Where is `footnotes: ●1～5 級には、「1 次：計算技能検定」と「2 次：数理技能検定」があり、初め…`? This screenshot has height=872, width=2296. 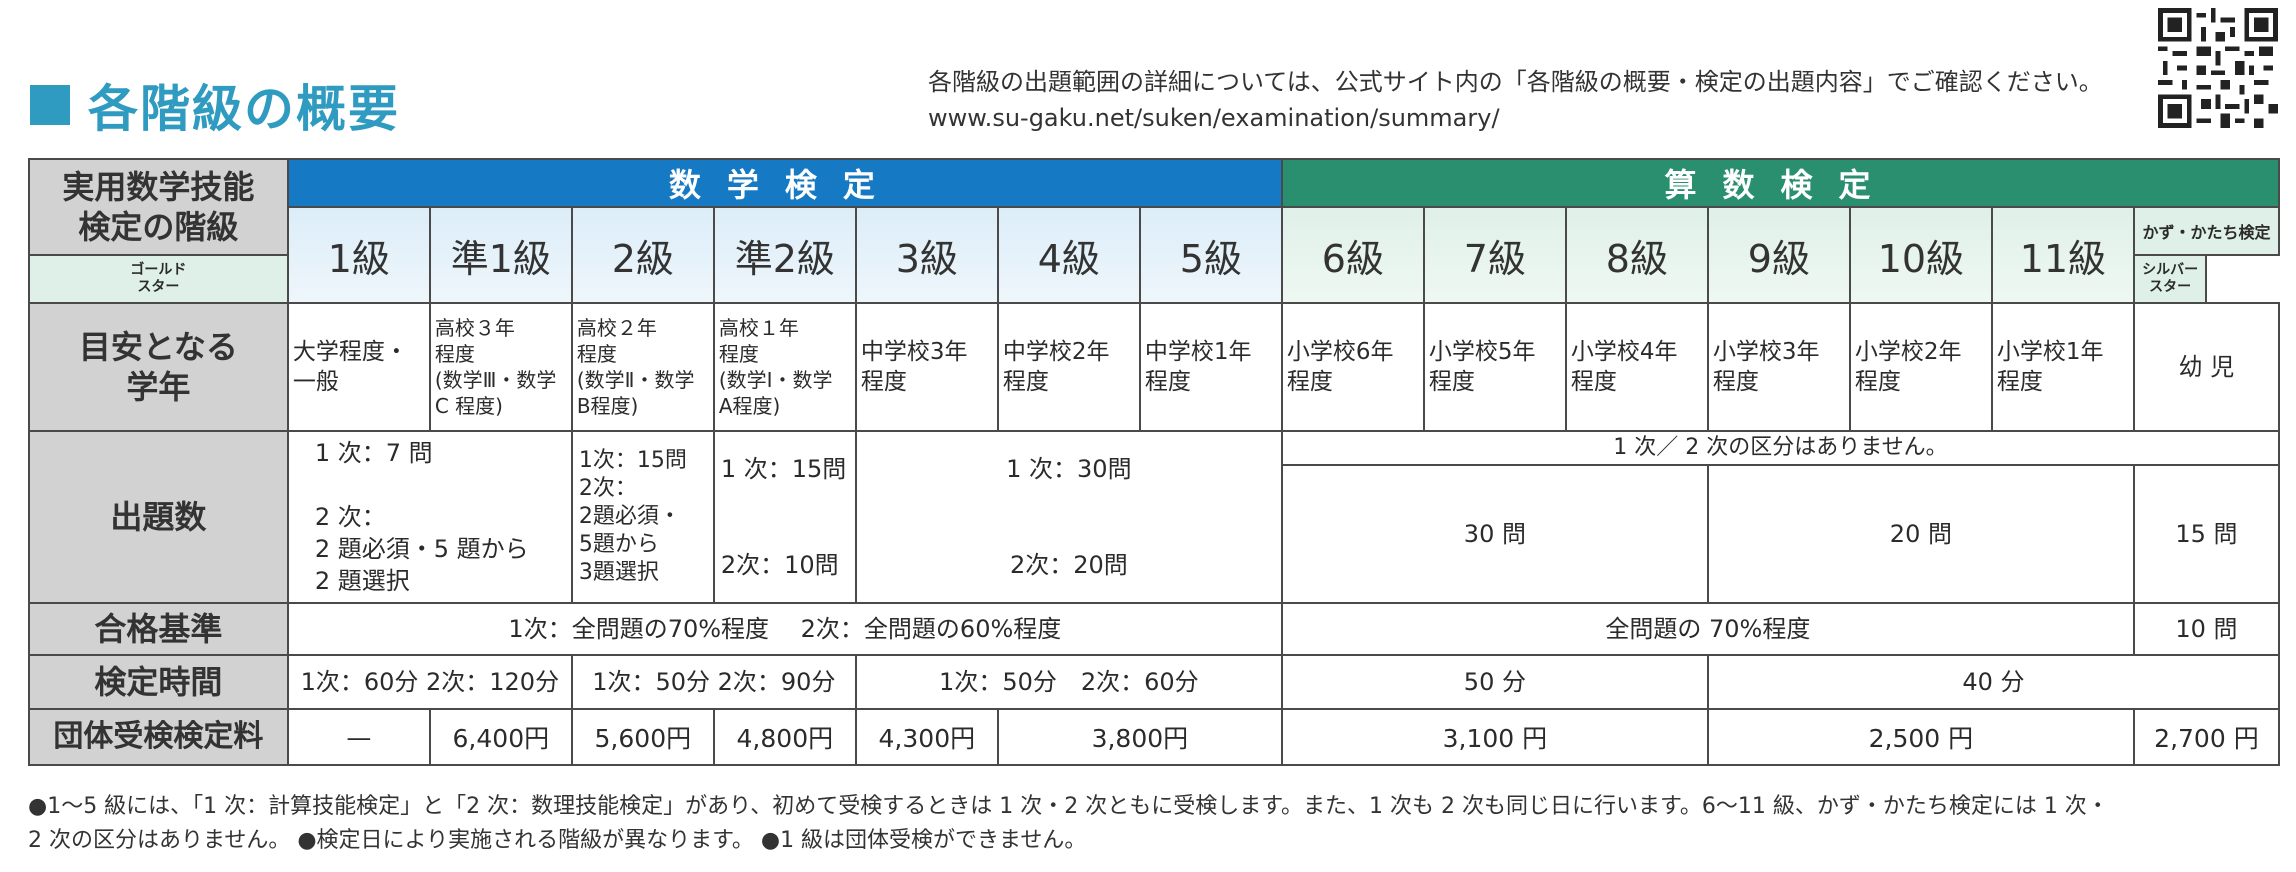 footnotes: ●1～5 級には、「1 次：計算技能検定」と「2 次：数理技能検定」があり、初め… is located at coordinates (1158, 824).